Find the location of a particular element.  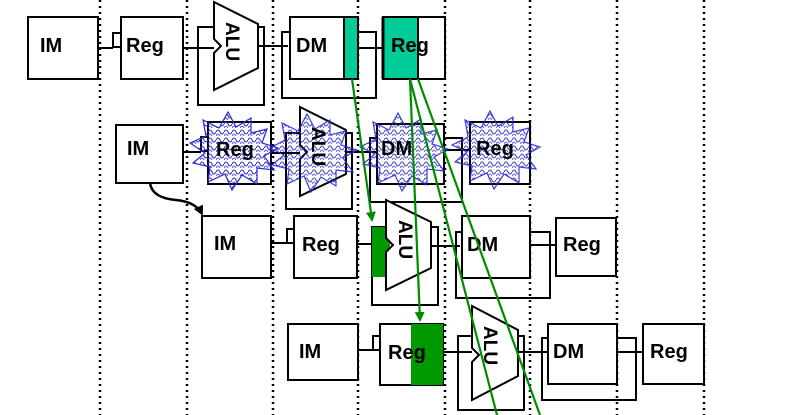

row-4-labels: IM Reg ALU DM Reg is located at coordinates (493, 345).